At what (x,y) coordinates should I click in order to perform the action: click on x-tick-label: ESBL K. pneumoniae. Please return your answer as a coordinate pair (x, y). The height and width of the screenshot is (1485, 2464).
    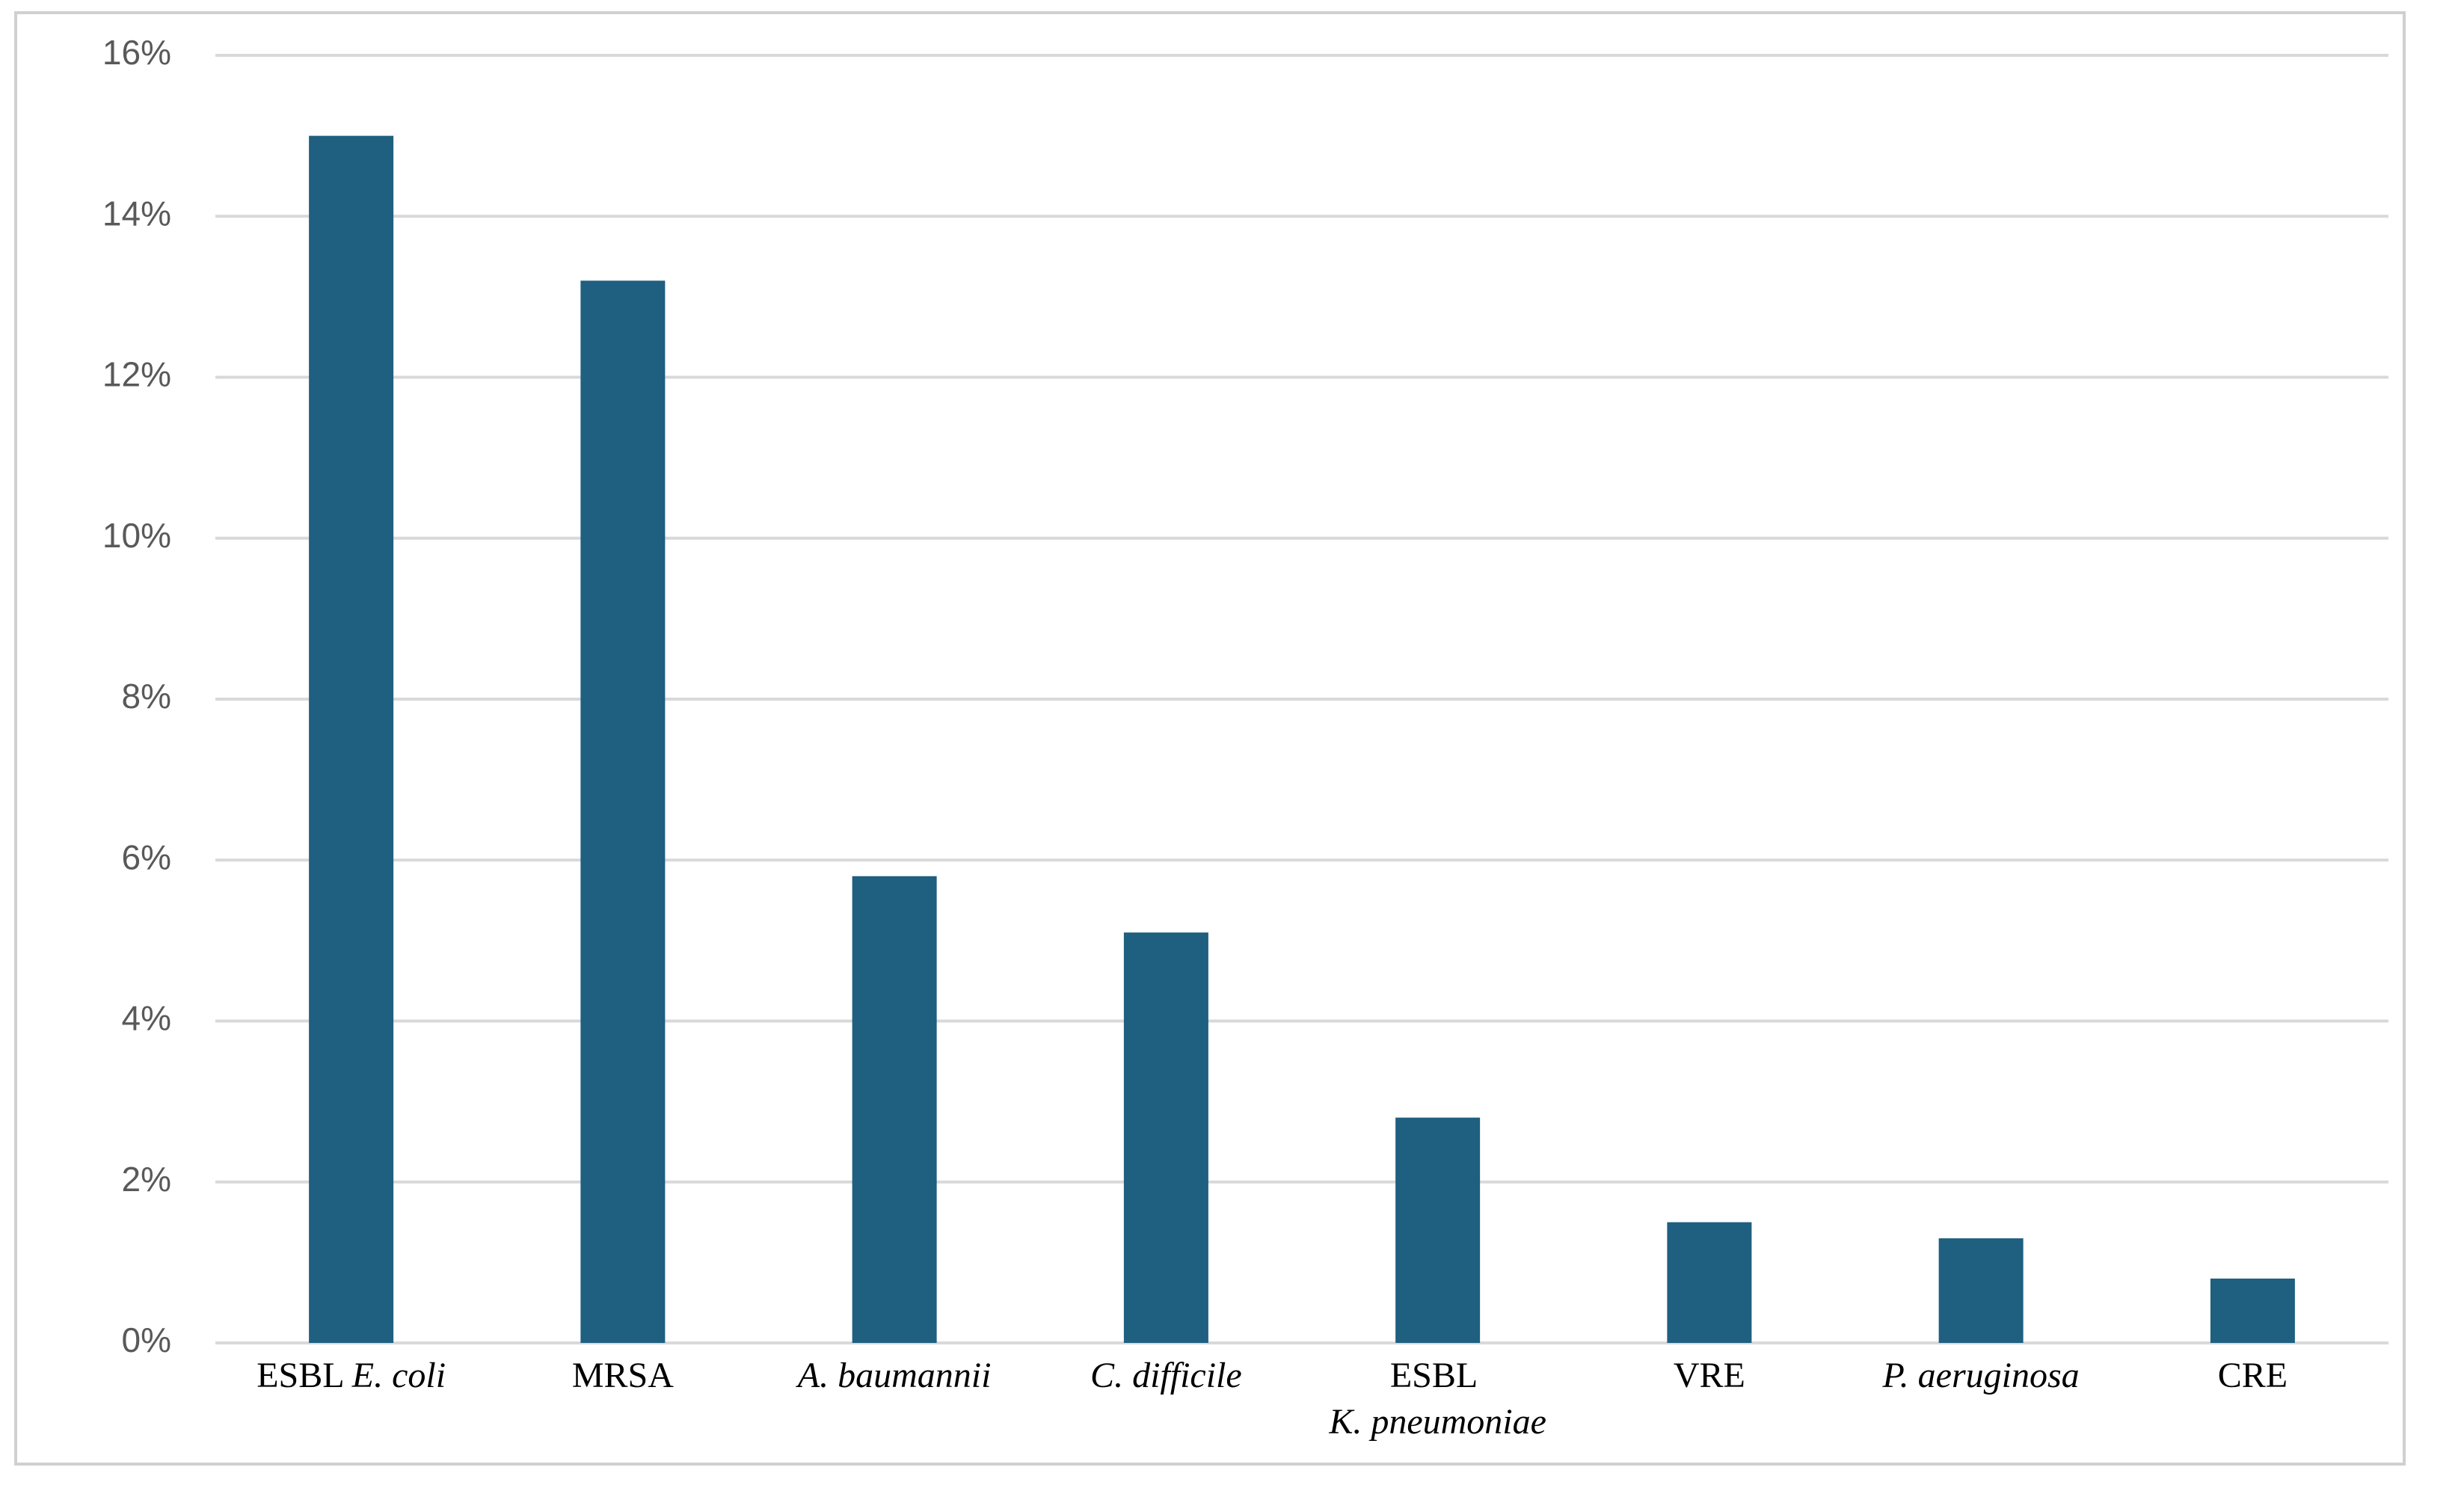
    Looking at the image, I should click on (1437, 1399).